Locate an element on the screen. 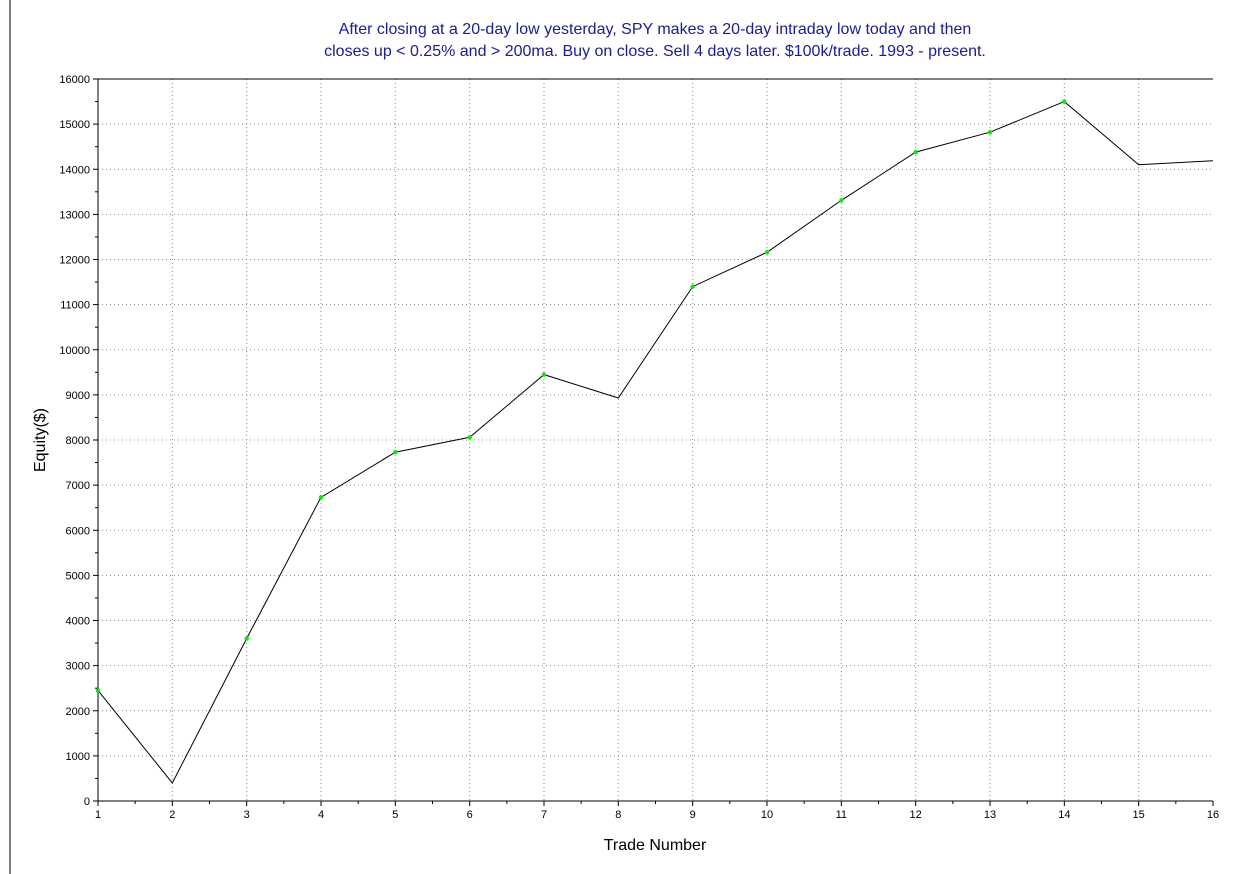  y-tick-label-12: 12000 is located at coordinates (74, 261).